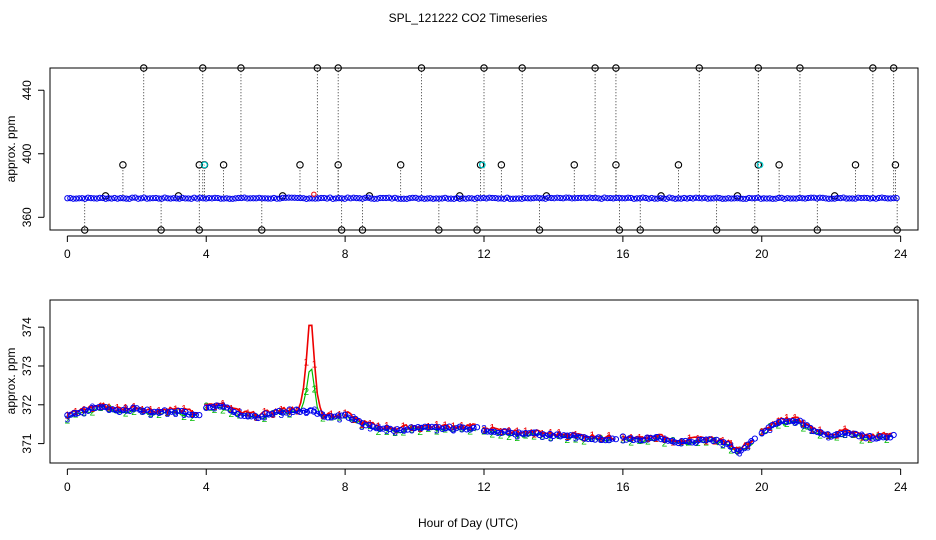 This screenshot has width=936, height=540. What do you see at coordinates (345, 254) in the screenshot?
I see `x-tick-label: 8` at bounding box center [345, 254].